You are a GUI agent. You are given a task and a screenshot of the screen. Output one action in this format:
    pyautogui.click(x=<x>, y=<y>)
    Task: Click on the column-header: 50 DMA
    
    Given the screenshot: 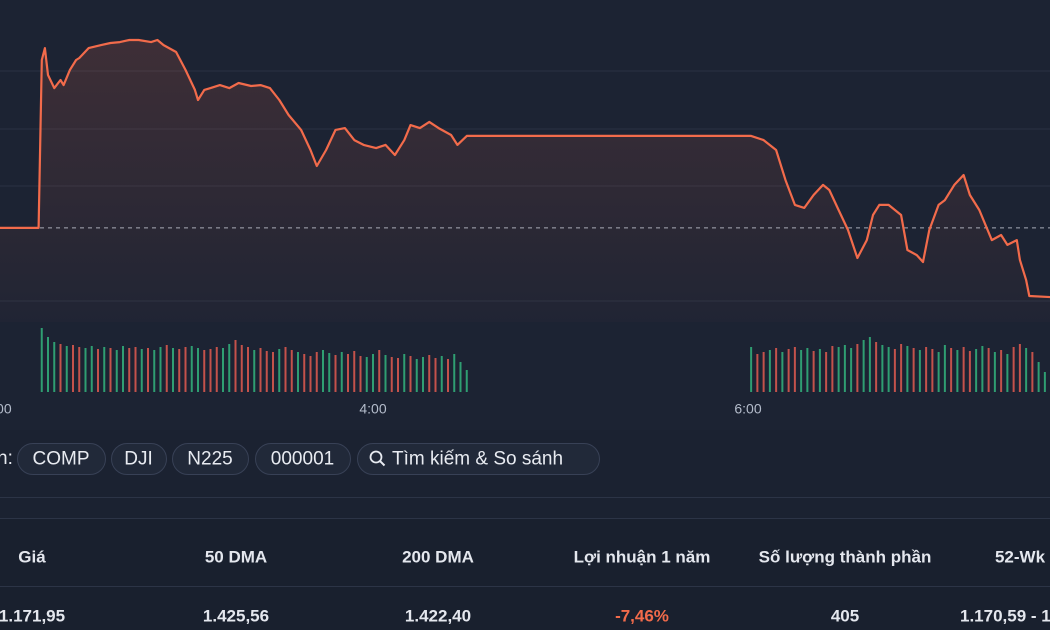 What is the action you would take?
    pyautogui.click(x=236, y=556)
    